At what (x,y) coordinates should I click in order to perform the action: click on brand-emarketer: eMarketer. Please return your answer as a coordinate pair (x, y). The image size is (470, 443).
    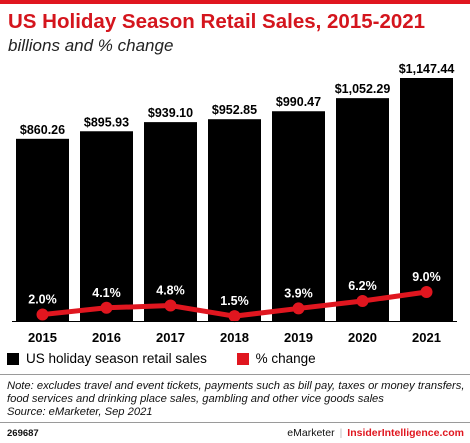
    Looking at the image, I should click on (311, 433).